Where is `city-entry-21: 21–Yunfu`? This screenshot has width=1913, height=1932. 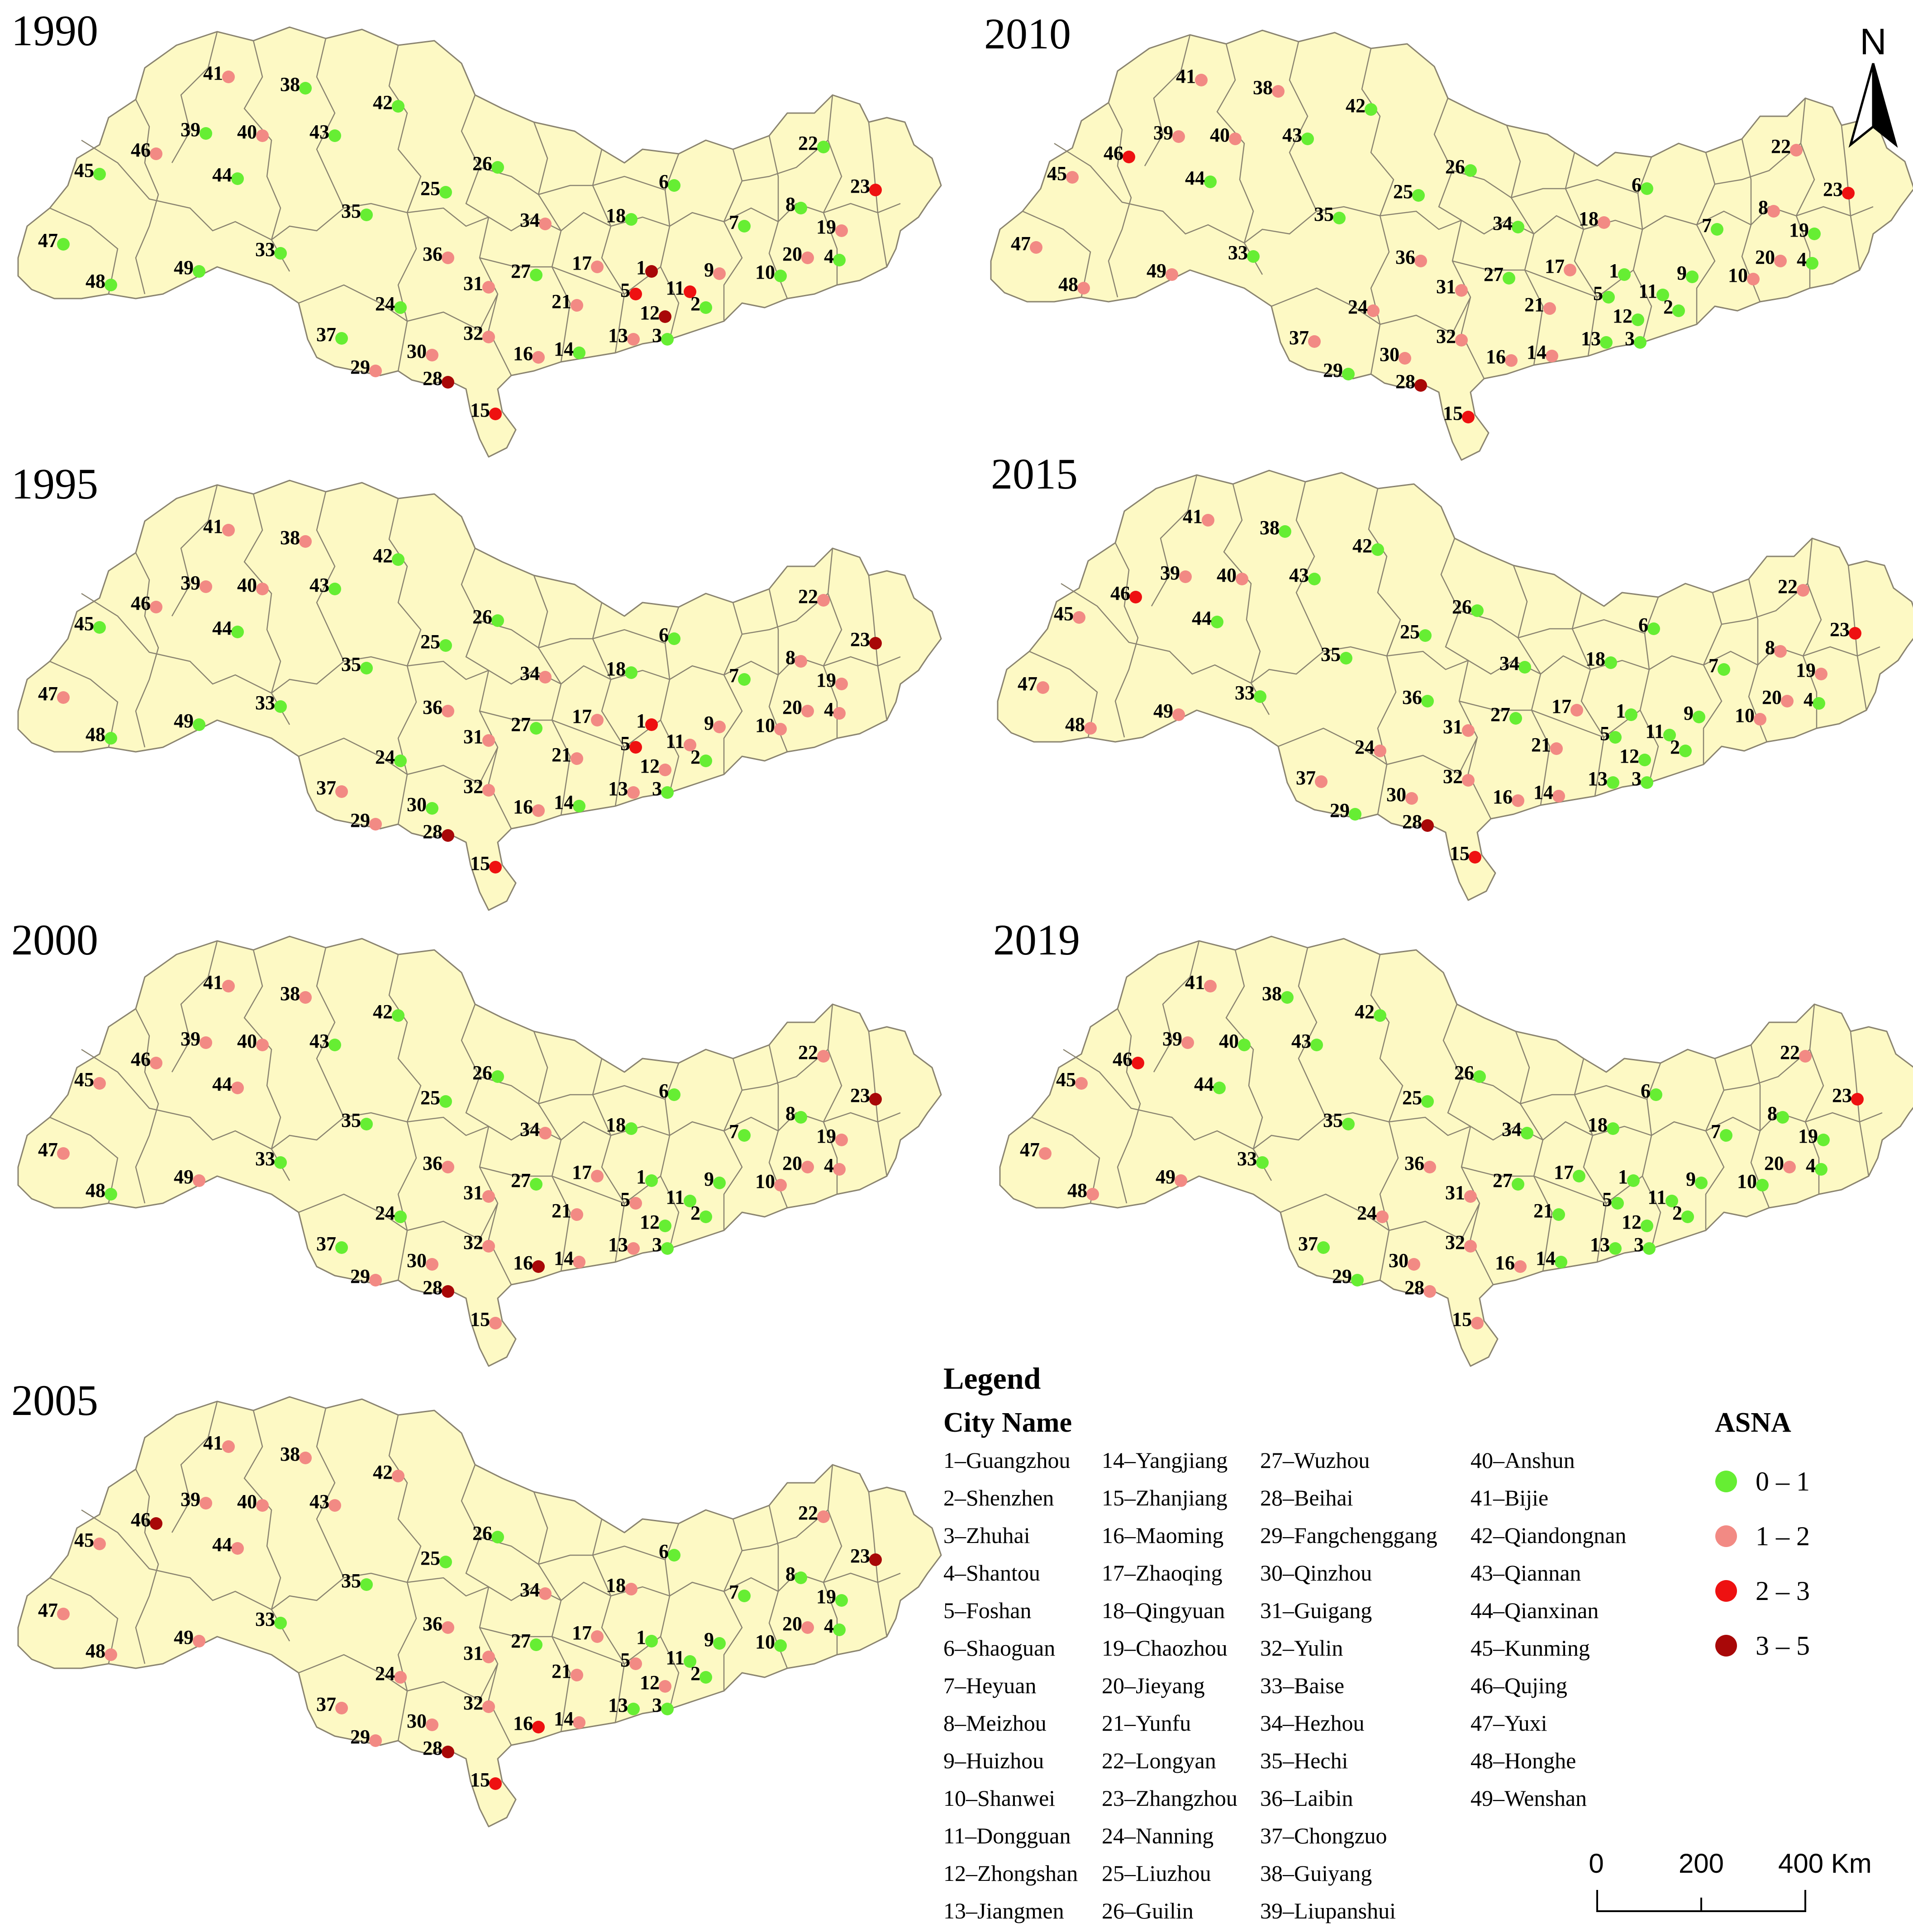 city-entry-21: 21–Yunfu is located at coordinates (1146, 1723).